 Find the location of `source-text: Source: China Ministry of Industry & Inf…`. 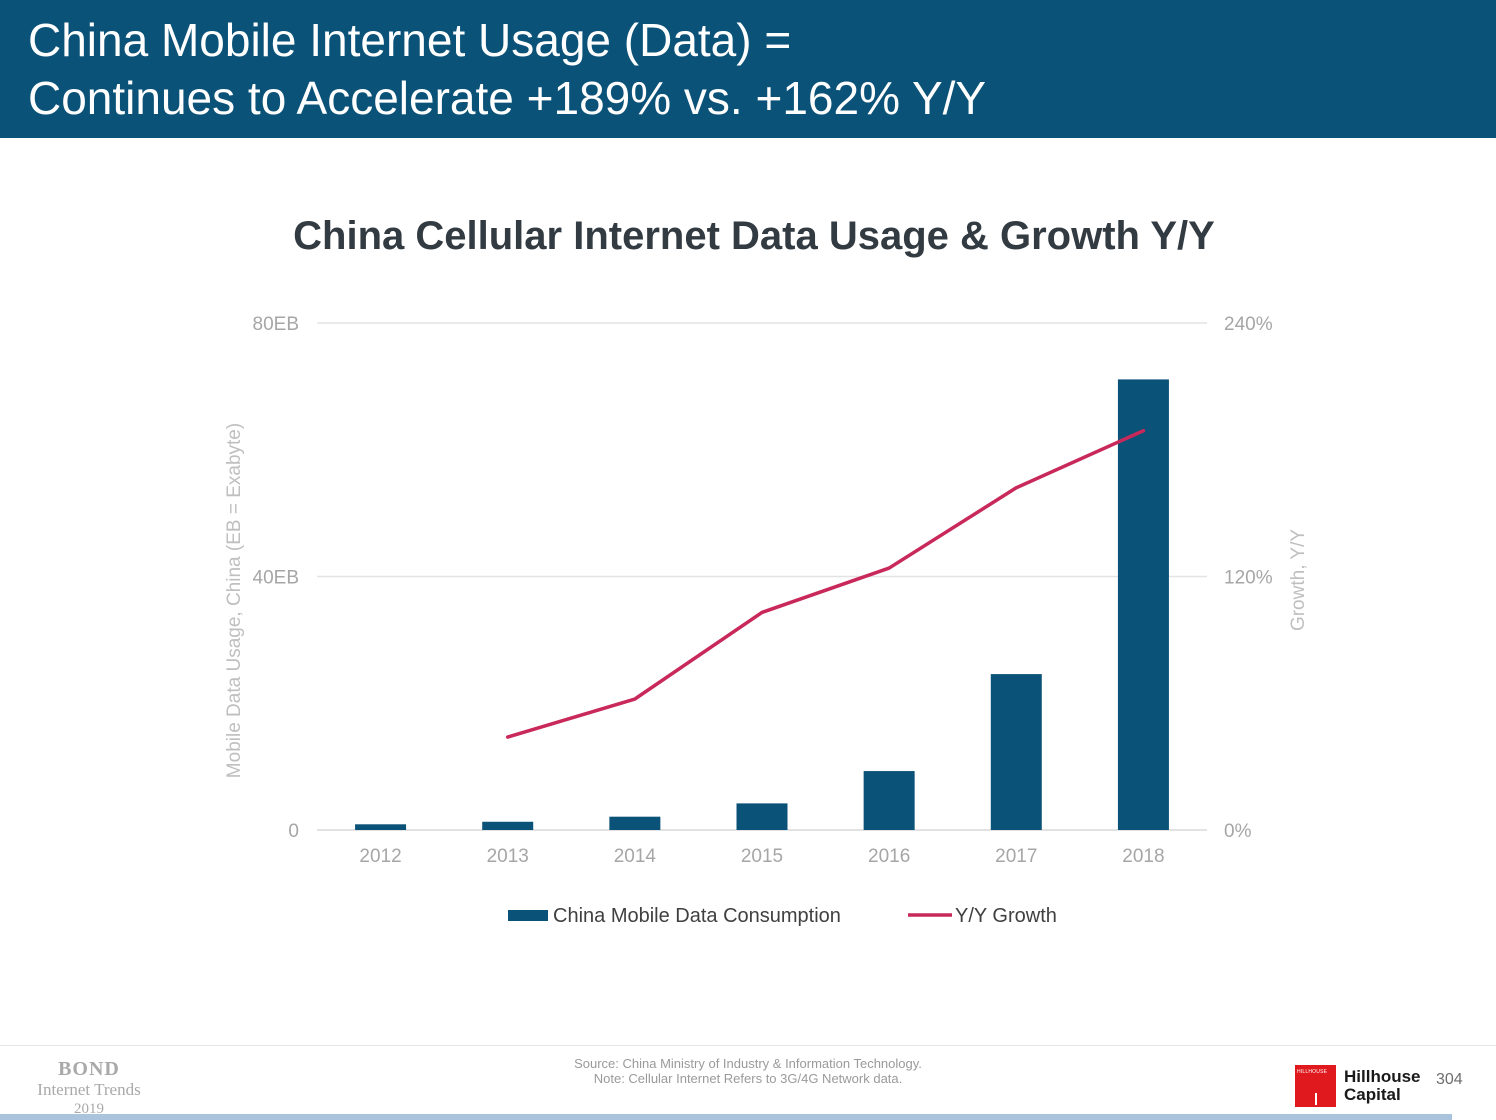

source-text: Source: China Ministry of Industry & Inf… is located at coordinates (748, 1063).